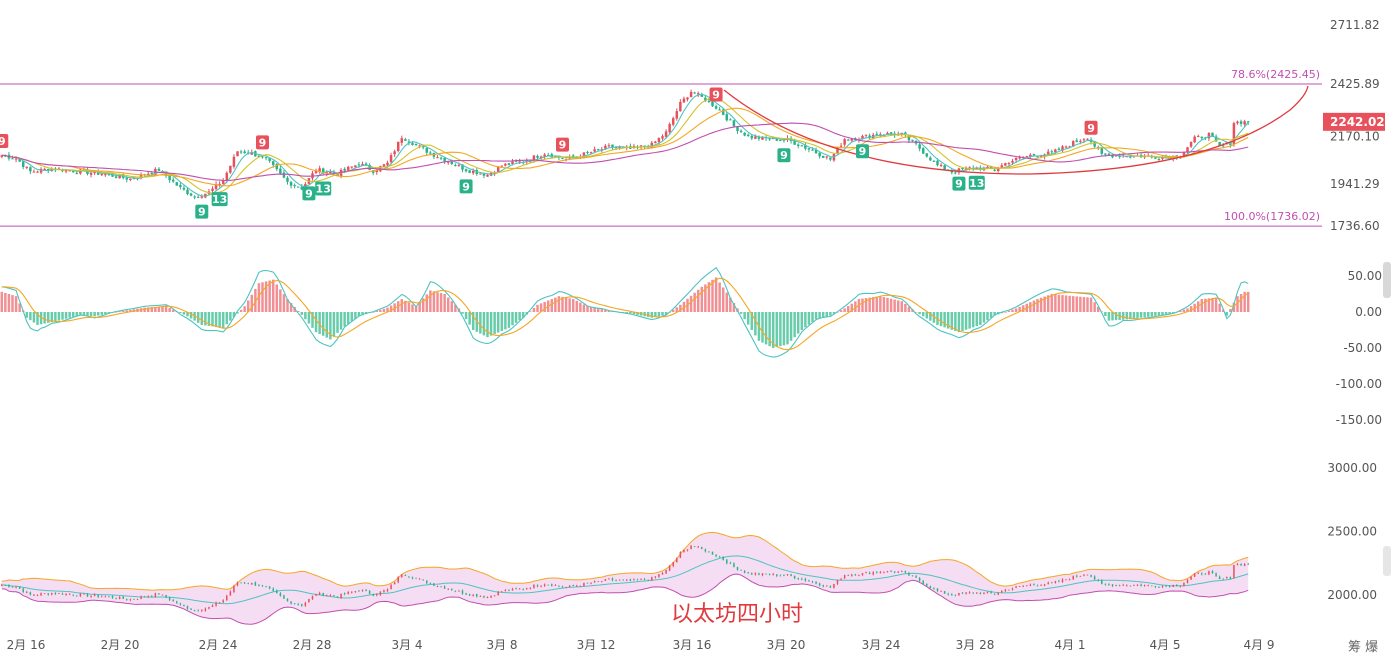  What do you see at coordinates (1387, 561) in the screenshot?
I see `side-scroll-handle-lower` at bounding box center [1387, 561].